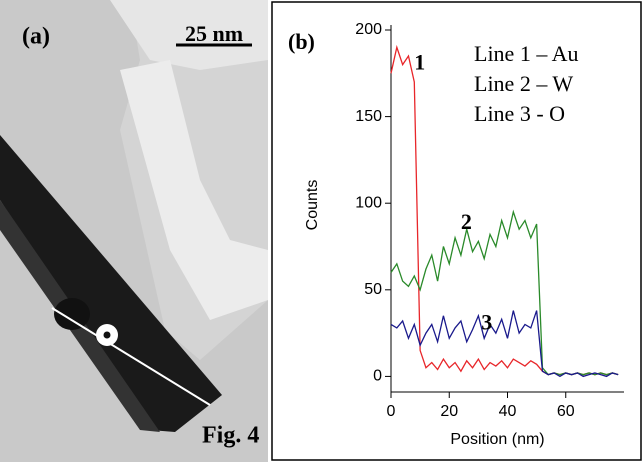  Describe the element at coordinates (391, 411) in the screenshot. I see `x-tick-label: 0` at that location.